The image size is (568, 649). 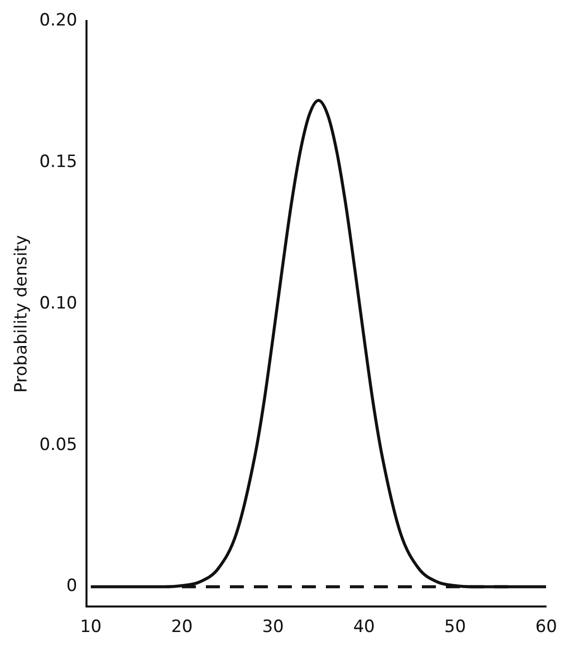 I want to click on x-tick-label: 60, so click(x=546, y=627).